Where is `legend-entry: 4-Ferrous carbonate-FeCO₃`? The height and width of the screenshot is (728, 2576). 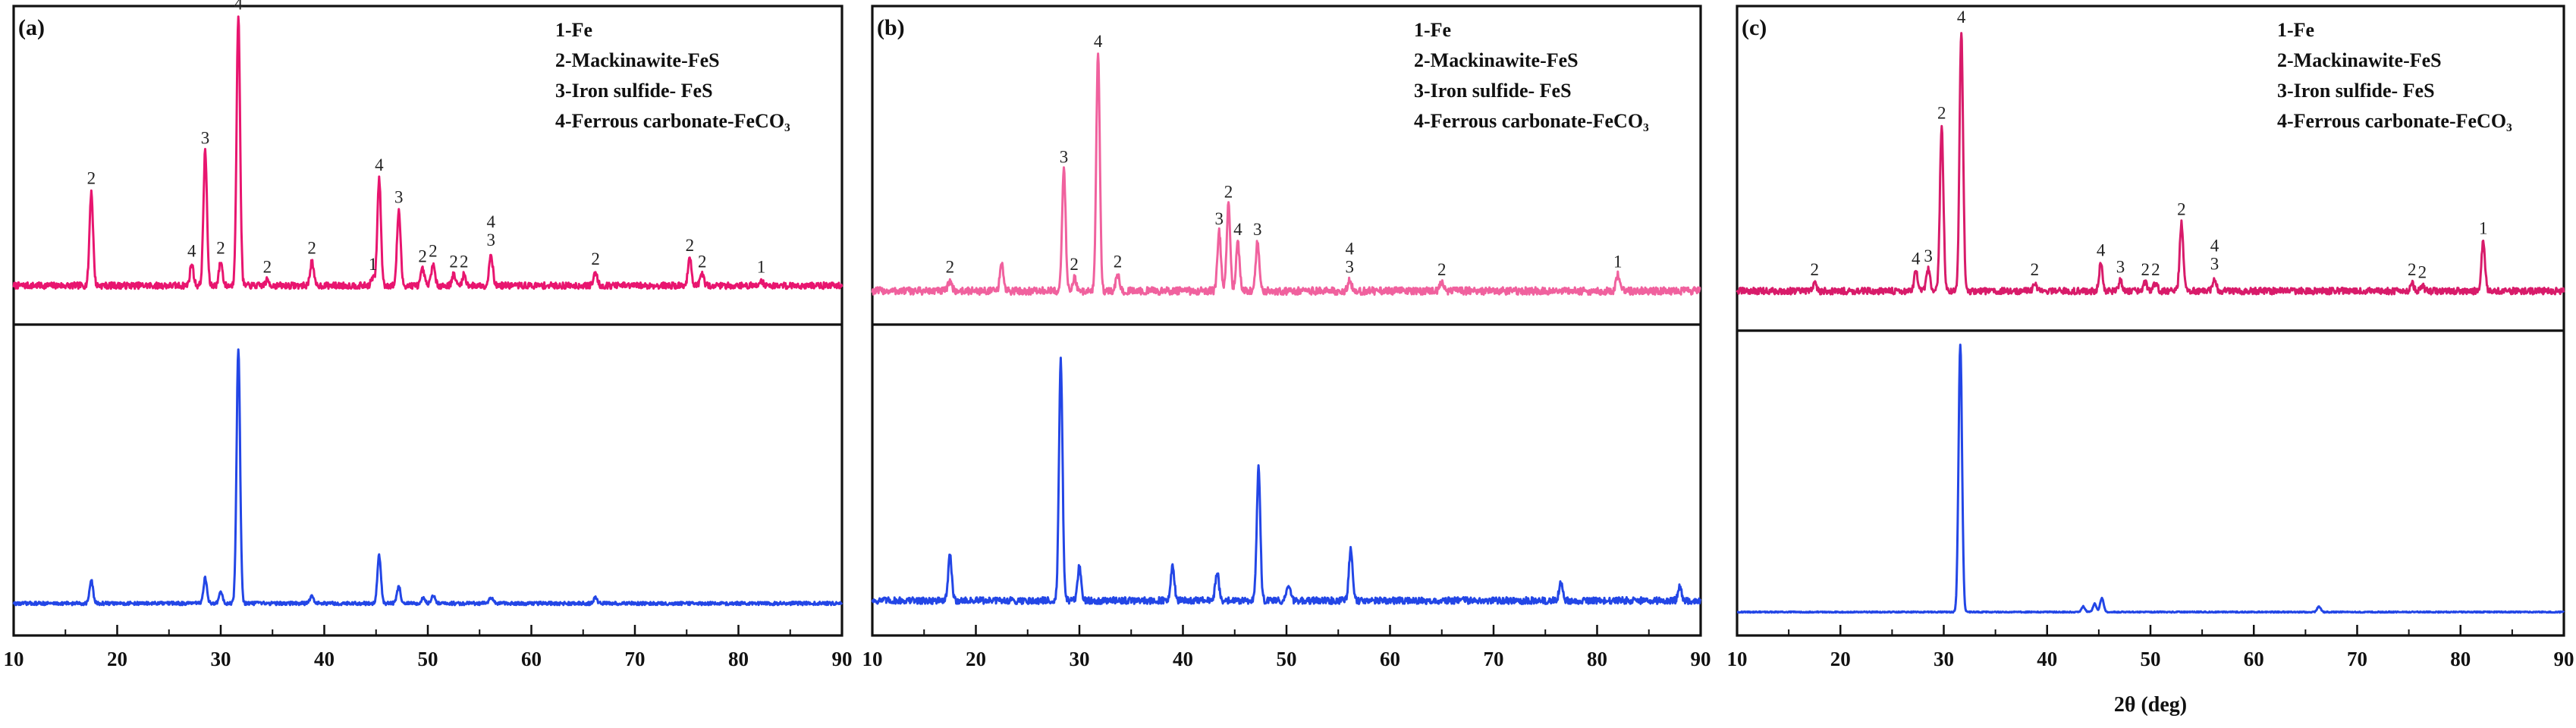
legend-entry: 4-Ferrous carbonate-FeCO₃ is located at coordinates (2394, 121).